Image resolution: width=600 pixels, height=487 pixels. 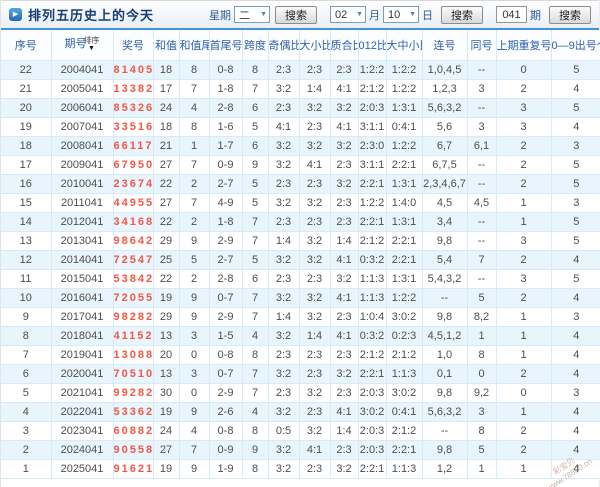 I want to click on cell: 25, so click(x=166, y=259).